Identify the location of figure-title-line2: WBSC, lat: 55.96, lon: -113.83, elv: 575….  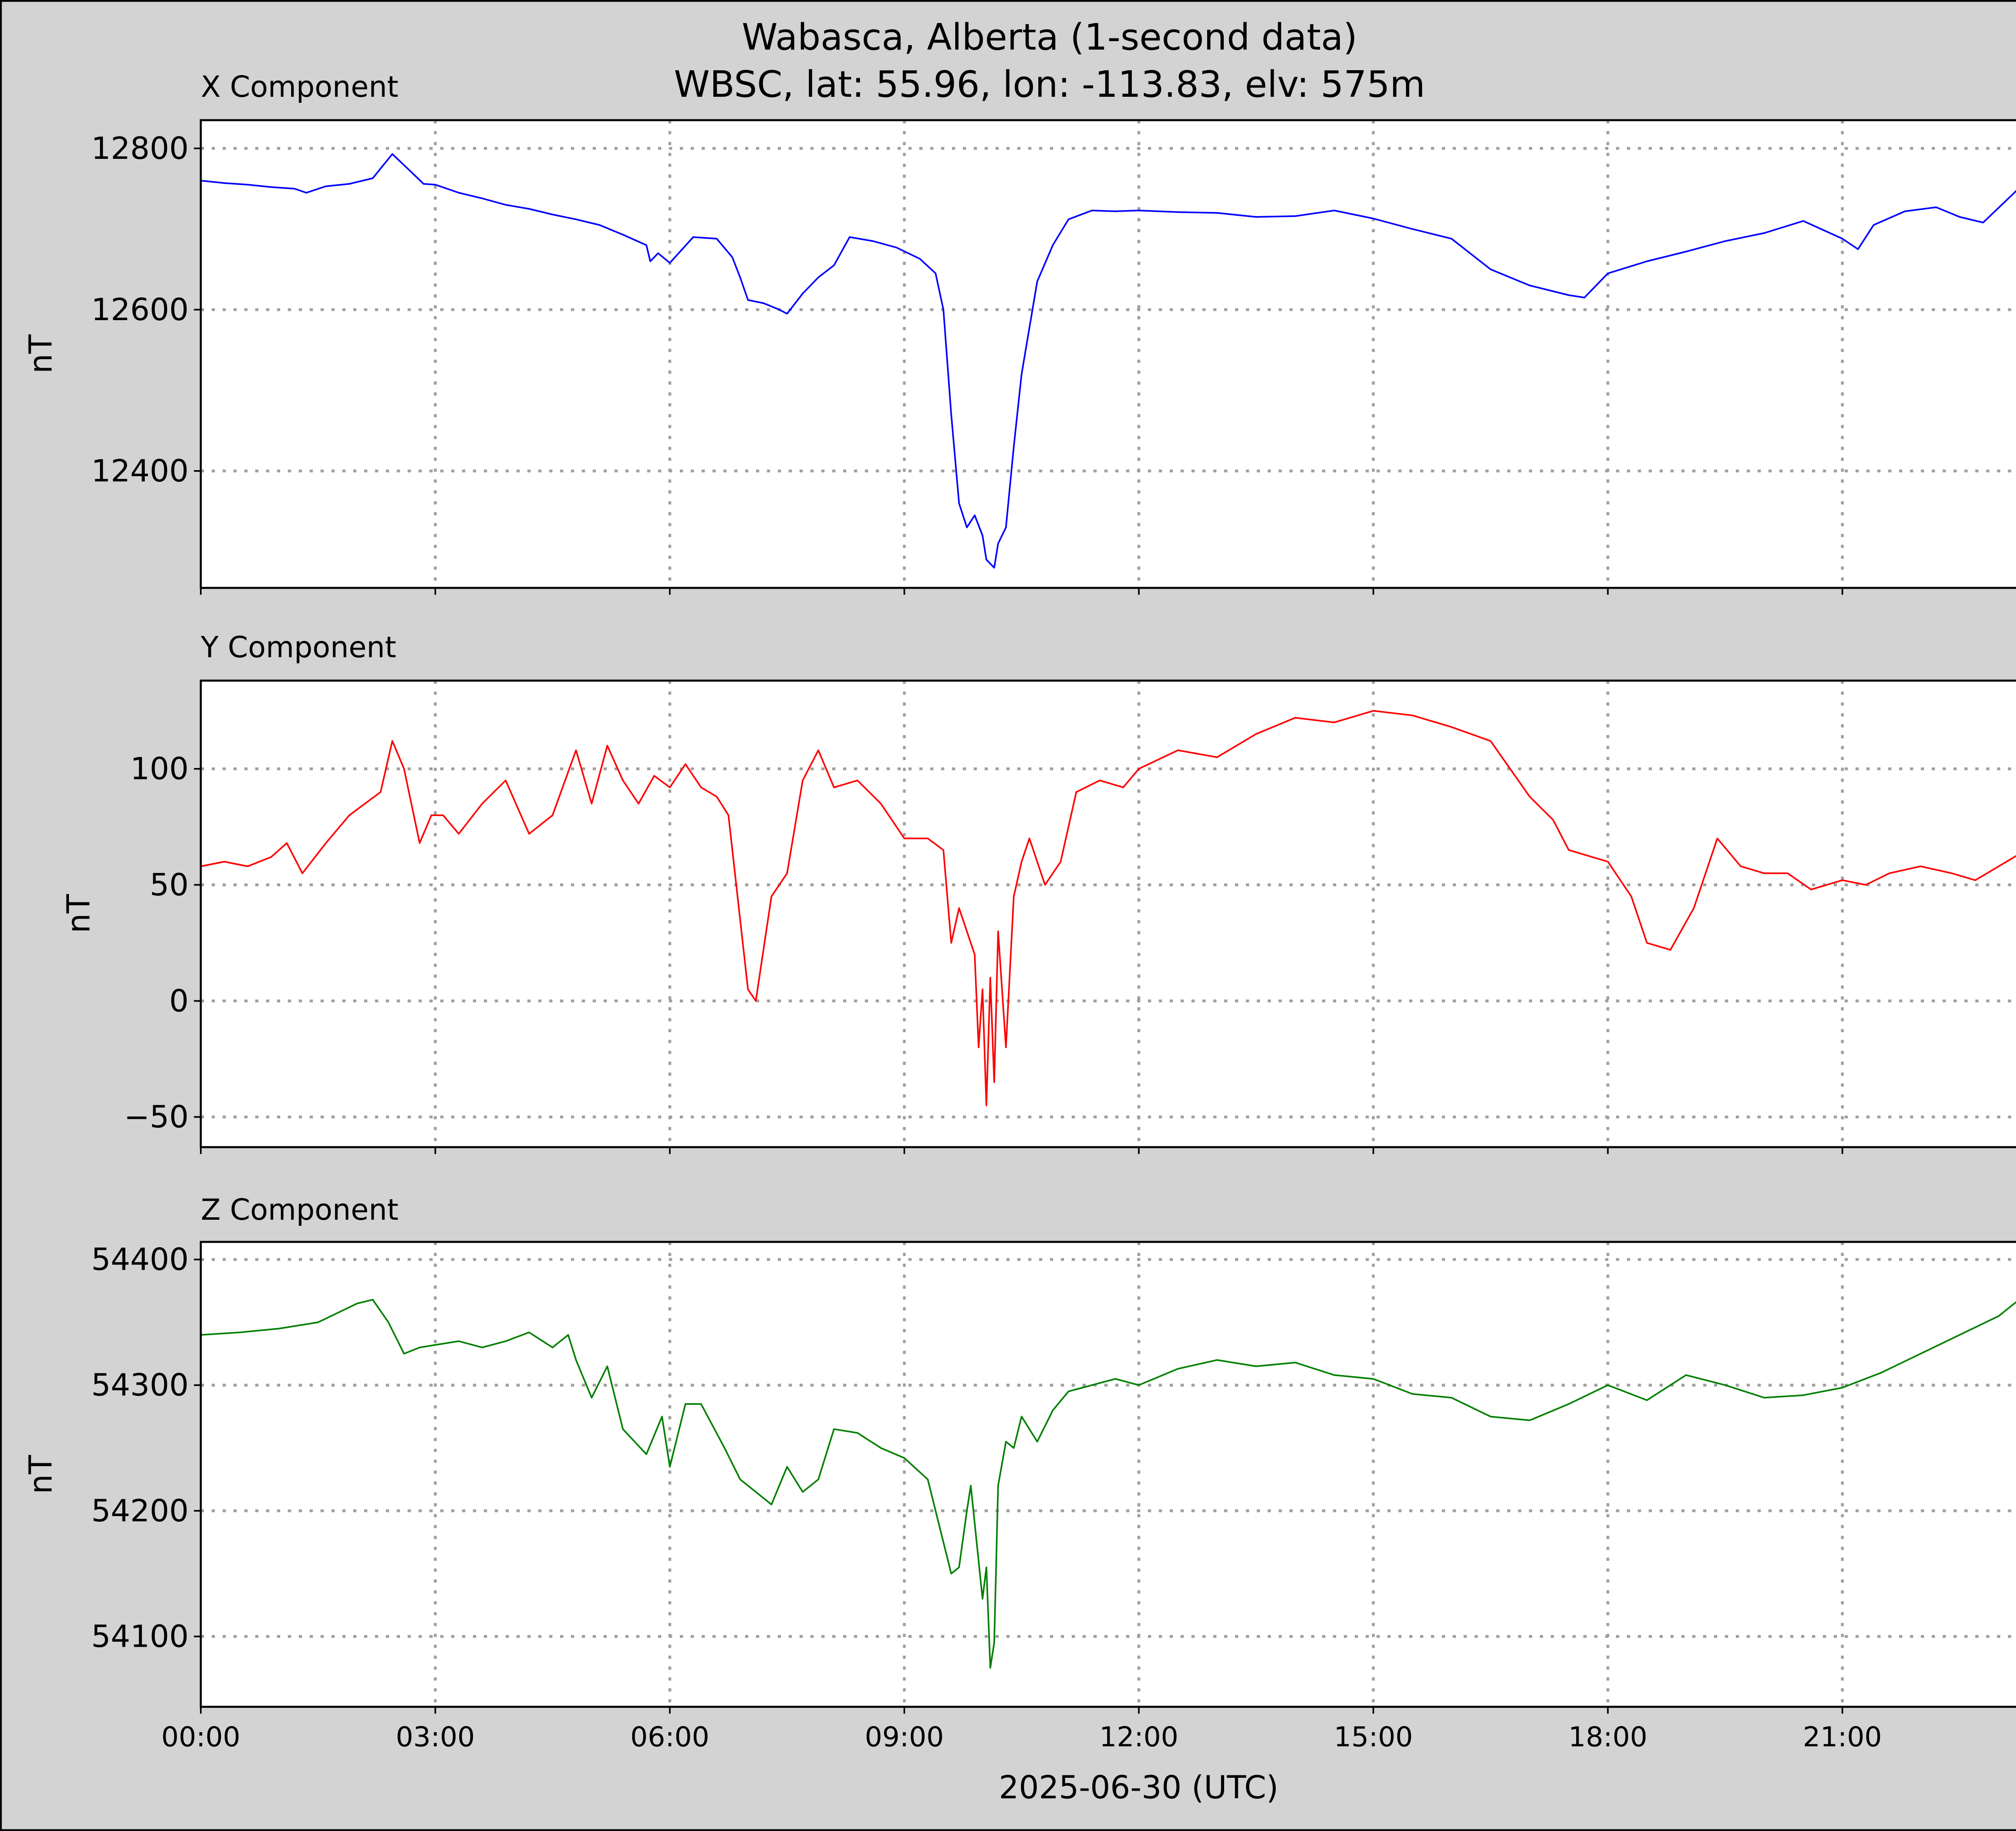
(1049, 84).